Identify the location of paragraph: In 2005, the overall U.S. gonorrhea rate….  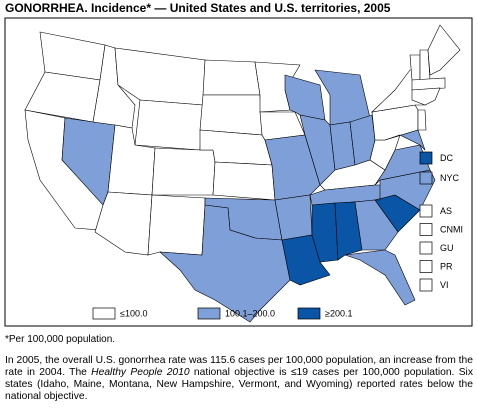
(239, 379).